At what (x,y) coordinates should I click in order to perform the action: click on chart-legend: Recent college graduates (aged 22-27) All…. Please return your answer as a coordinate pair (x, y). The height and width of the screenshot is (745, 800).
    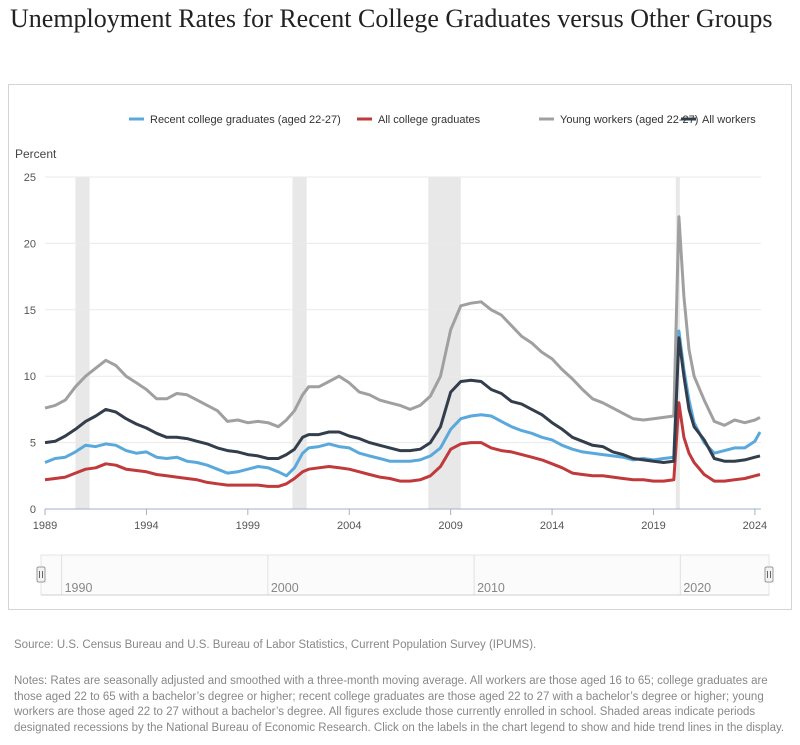
    Looking at the image, I should click on (442, 120).